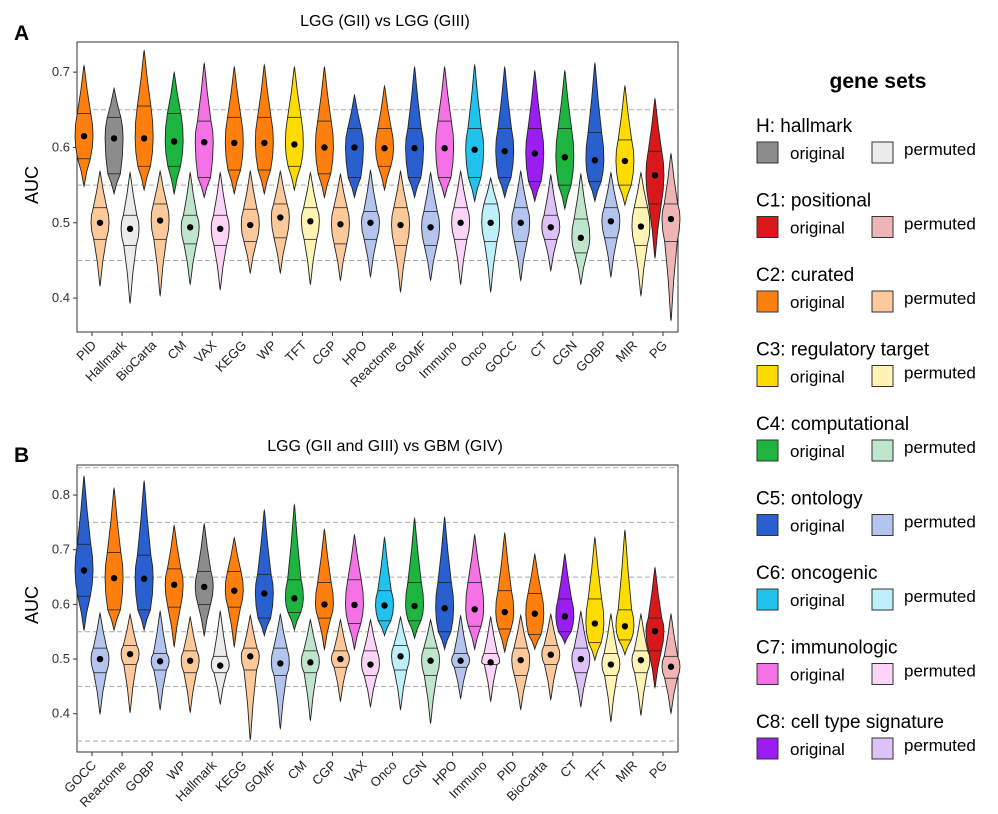 Image resolution: width=998 pixels, height=814 pixels. What do you see at coordinates (294, 128) in the screenshot?
I see `panel-a-violin-original-tft` at bounding box center [294, 128].